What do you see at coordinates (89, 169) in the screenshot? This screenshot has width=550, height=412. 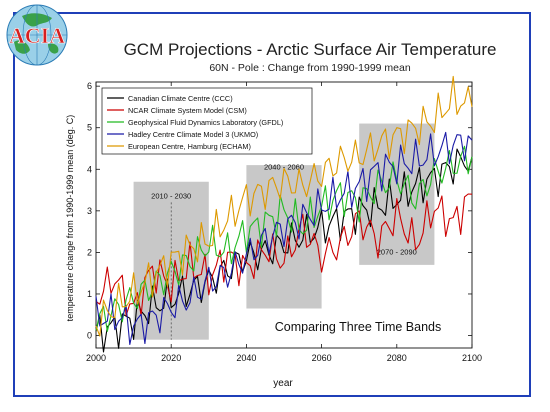 I see `y-tick-label: 4` at bounding box center [89, 169].